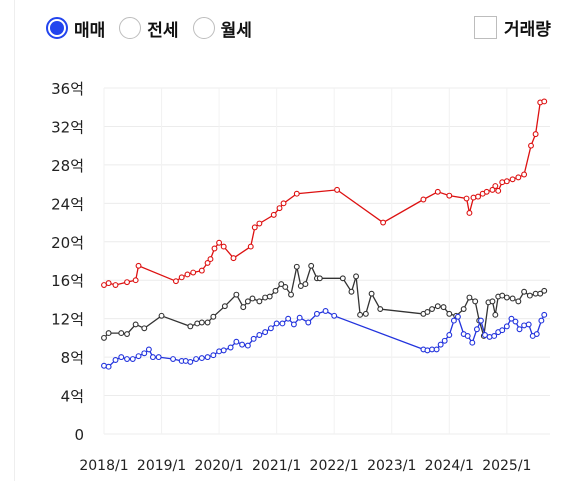 The width and height of the screenshot is (583, 481). Describe the element at coordinates (163, 30) in the screenshot. I see `radio-jeonse-label: 전세` at that location.